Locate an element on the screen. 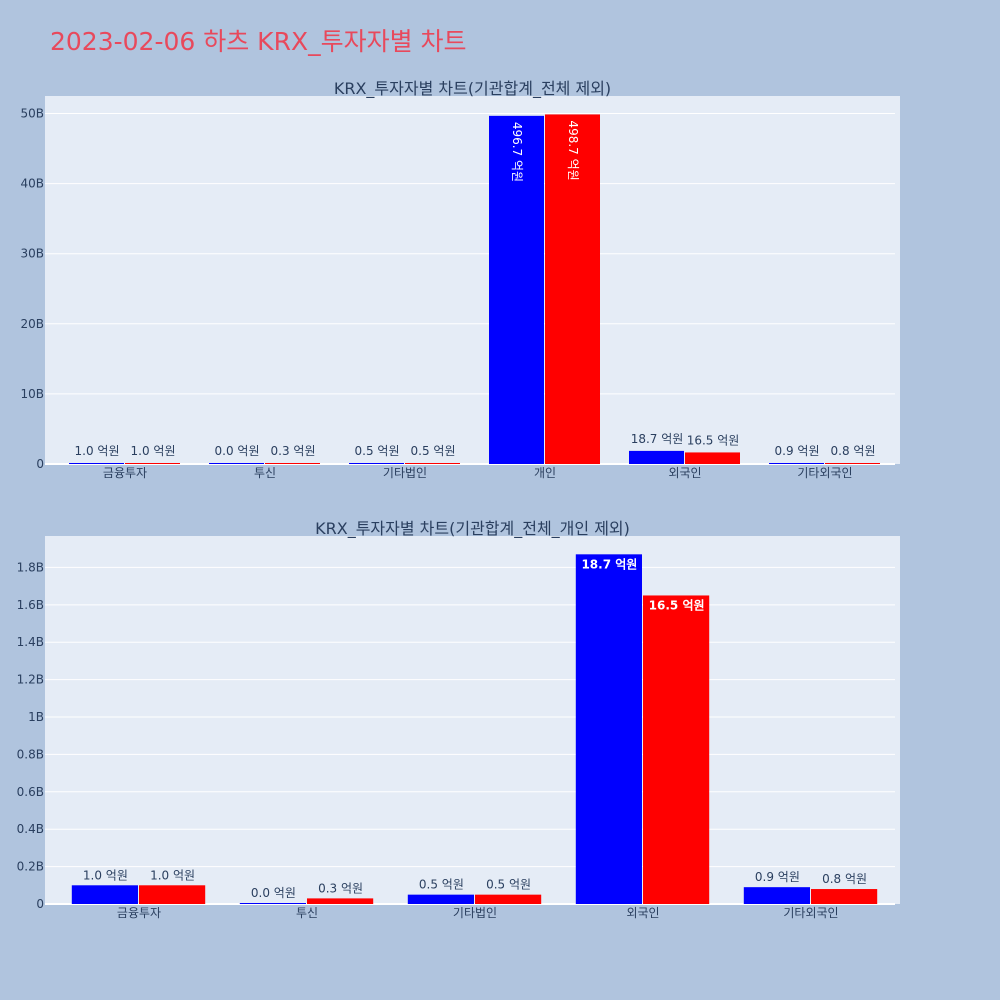 The image size is (1000, 1000). y-tick-label: 0.2B is located at coordinates (30, 867).